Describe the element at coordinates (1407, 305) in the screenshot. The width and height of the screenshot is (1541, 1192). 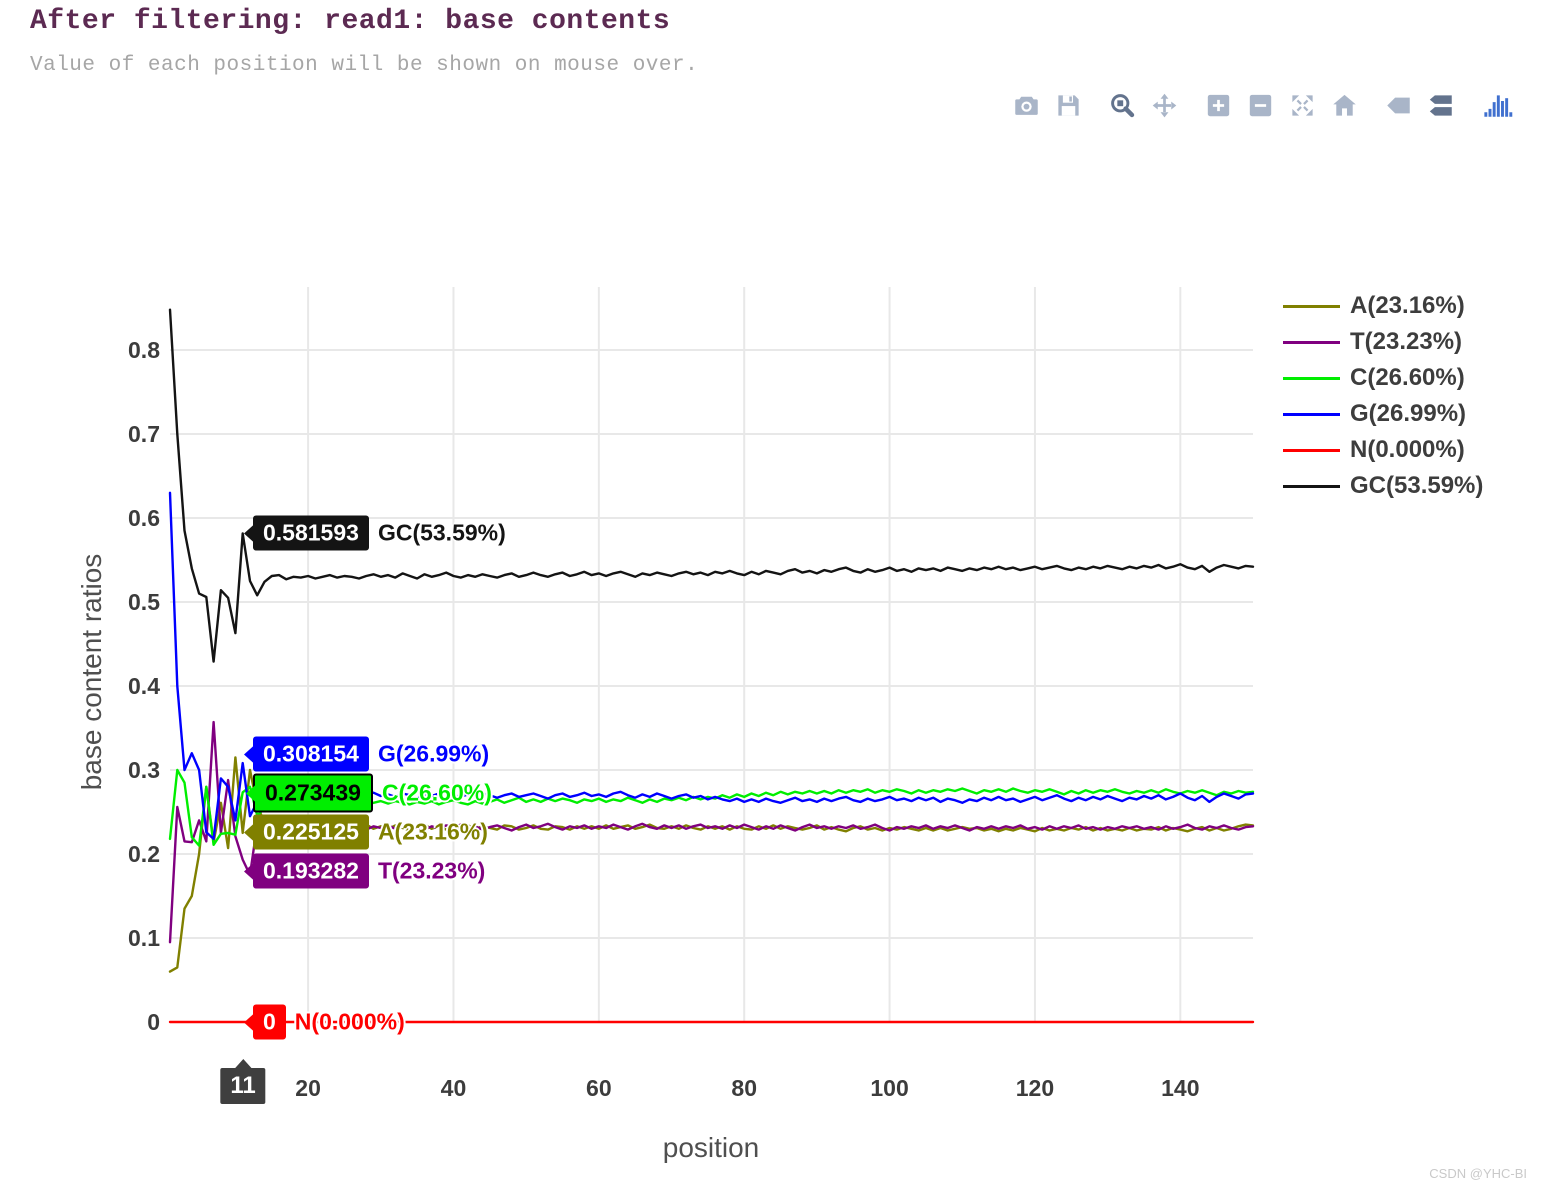
I see `legend-label-A: A(23.16%)` at that location.